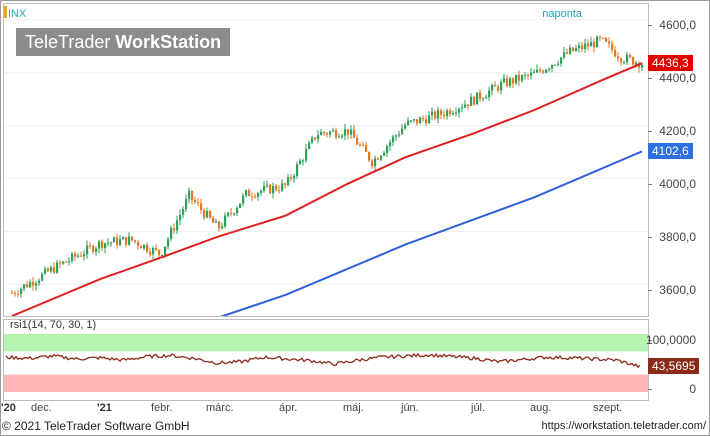 The width and height of the screenshot is (710, 436). Describe the element at coordinates (17, 14) in the screenshot. I see `symbol-label: INX` at that location.